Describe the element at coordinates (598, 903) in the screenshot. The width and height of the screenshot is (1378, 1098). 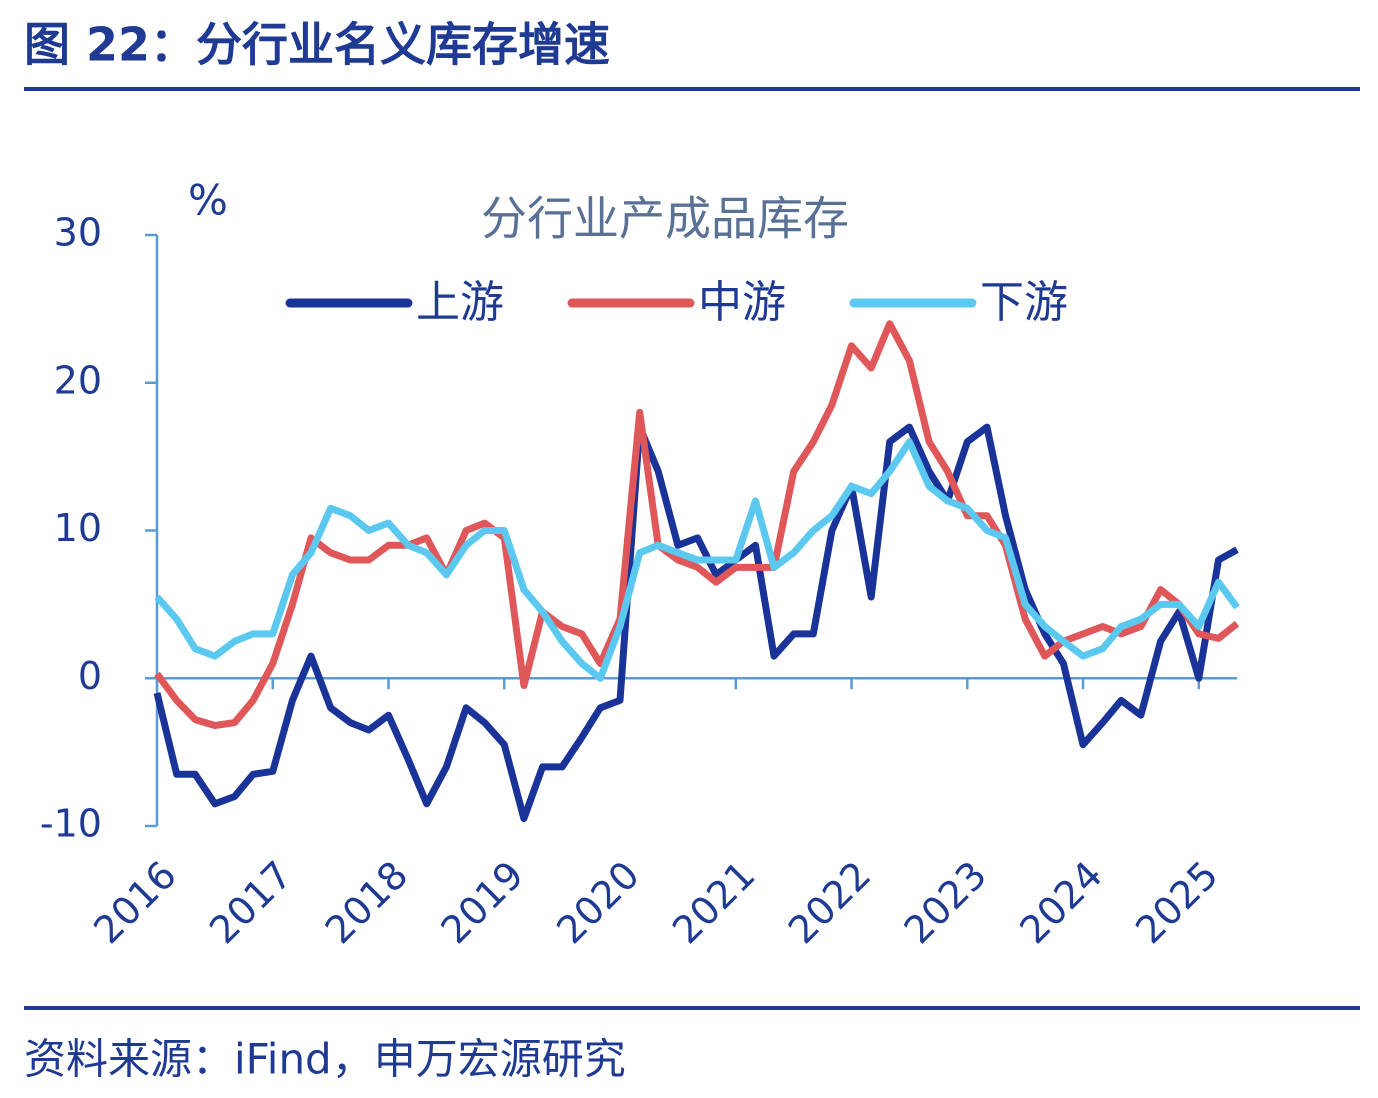
I see `x-tick-label: 2020` at that location.